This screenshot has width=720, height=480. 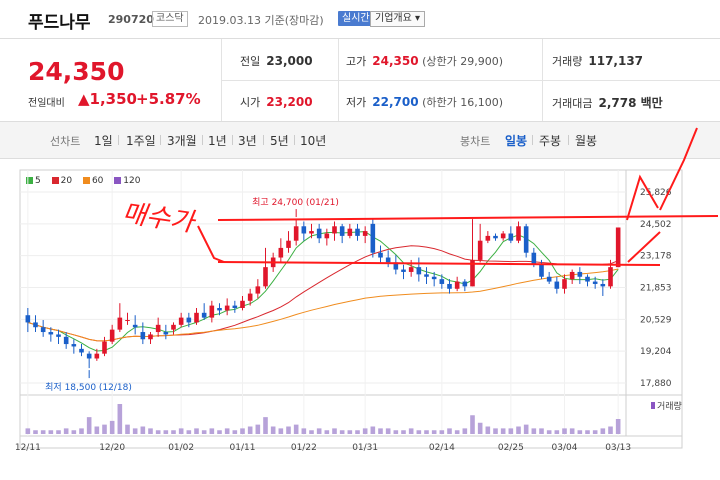 I want to click on period-5y: 5년, so click(x=279, y=141).